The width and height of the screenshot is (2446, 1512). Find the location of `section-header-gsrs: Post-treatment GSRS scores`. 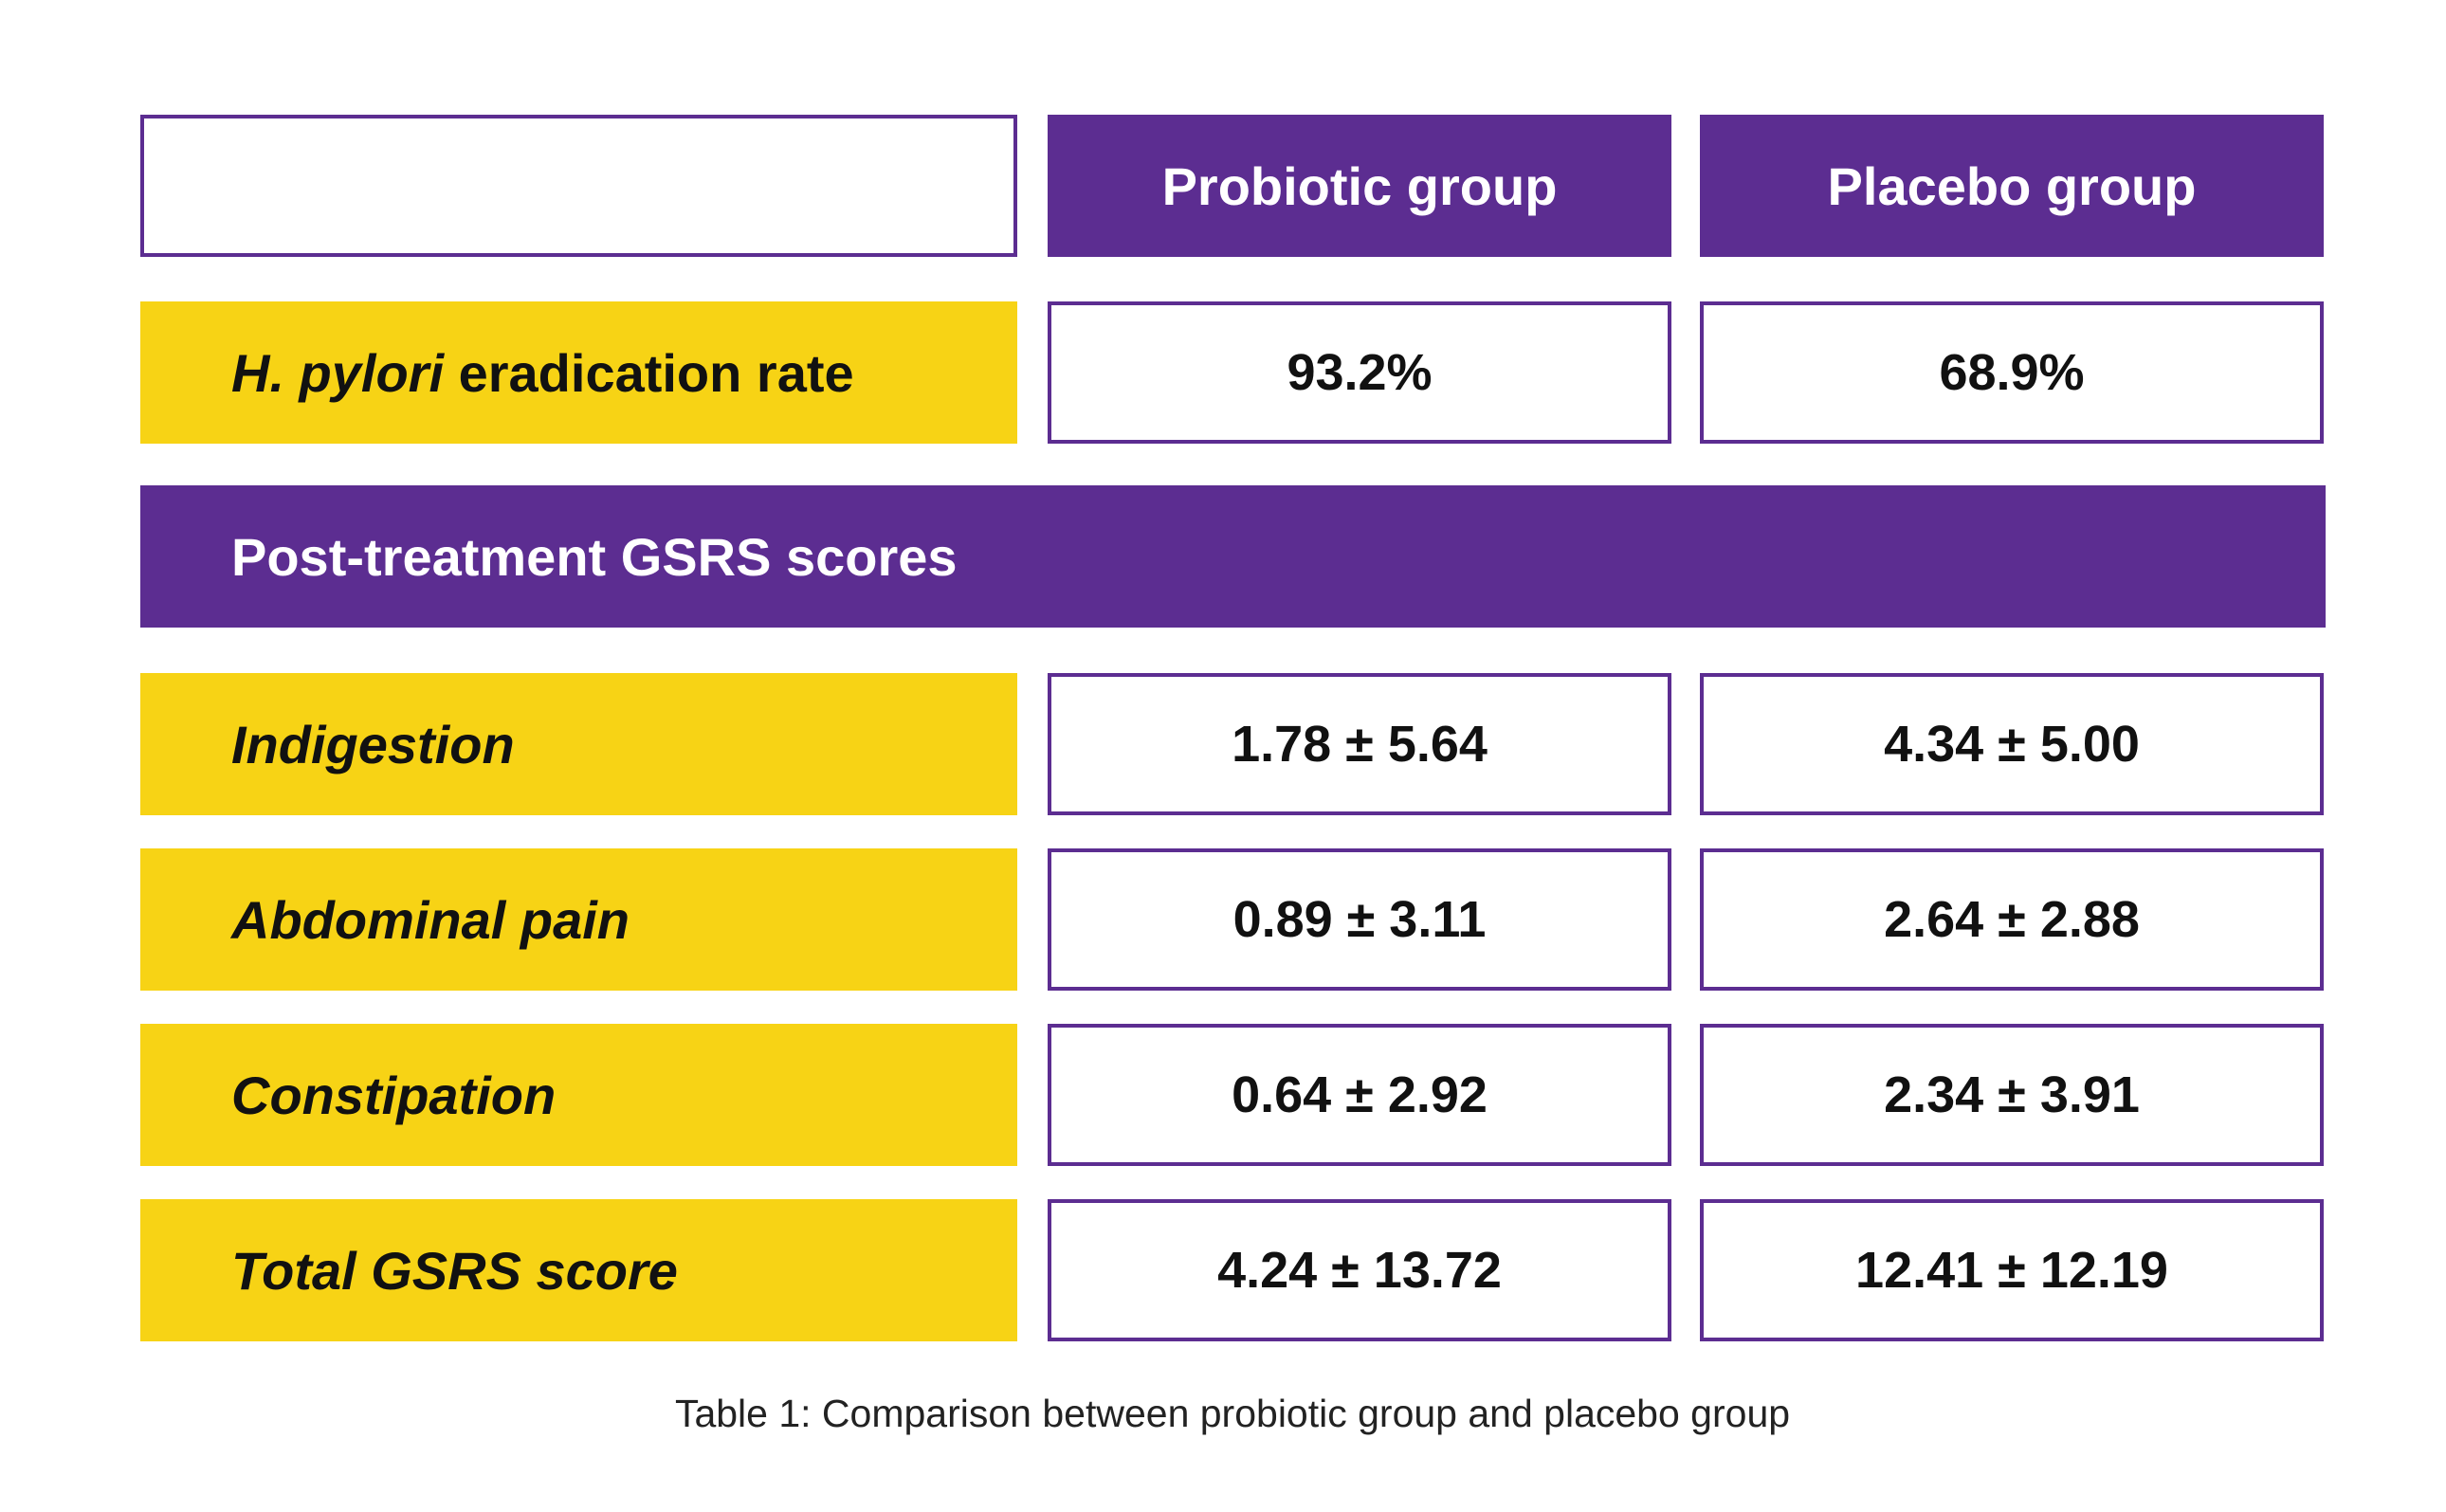

section-header-gsrs: Post-treatment GSRS scores is located at coordinates (1233, 557).